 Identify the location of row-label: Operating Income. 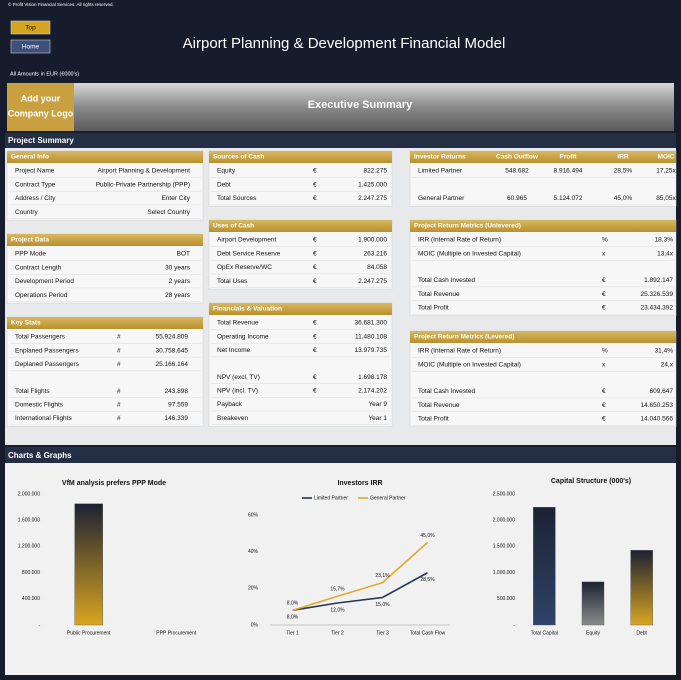
(243, 336).